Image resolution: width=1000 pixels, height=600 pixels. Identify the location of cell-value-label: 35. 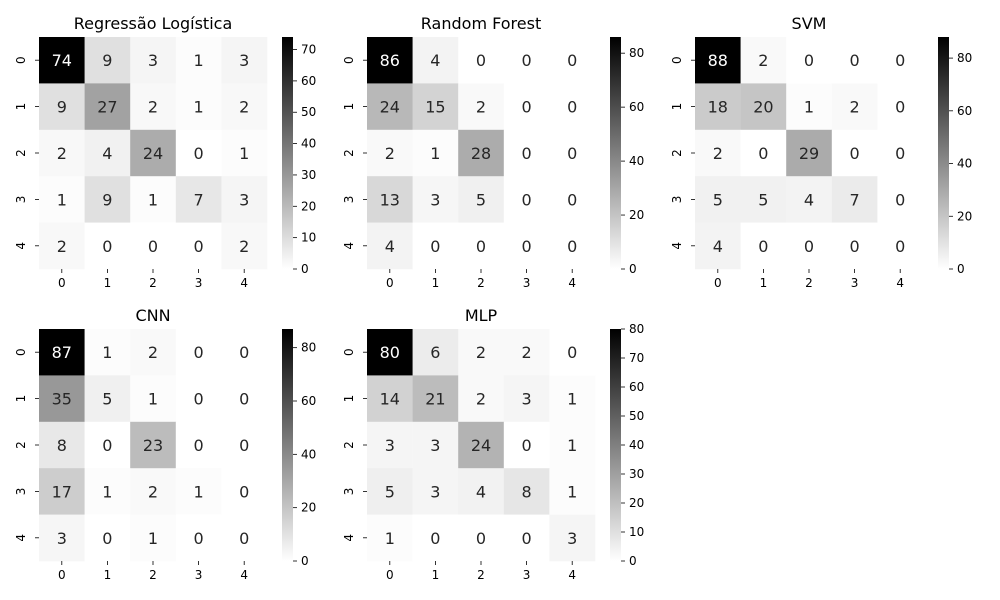
(62, 399).